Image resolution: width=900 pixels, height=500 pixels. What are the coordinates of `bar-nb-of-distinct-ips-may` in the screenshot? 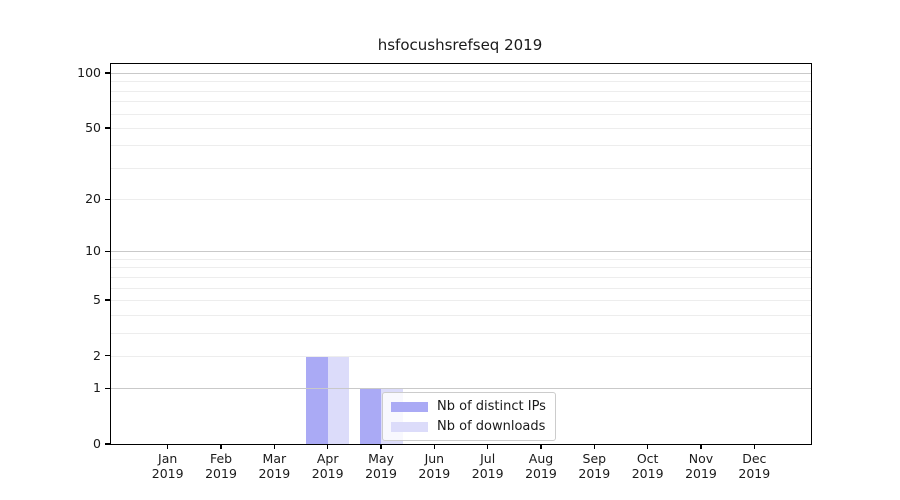 It's located at (370, 416).